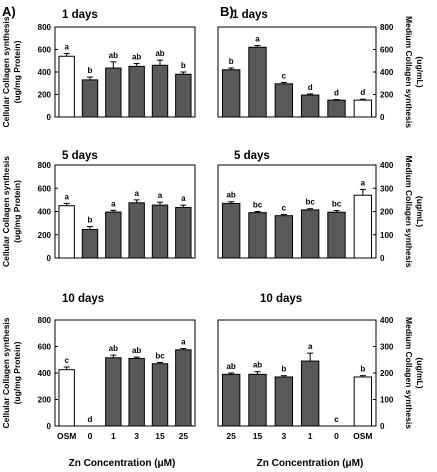 The width and height of the screenshot is (437, 472). Describe the element at coordinates (113, 436) in the screenshot. I see `category-label: 1` at that location.